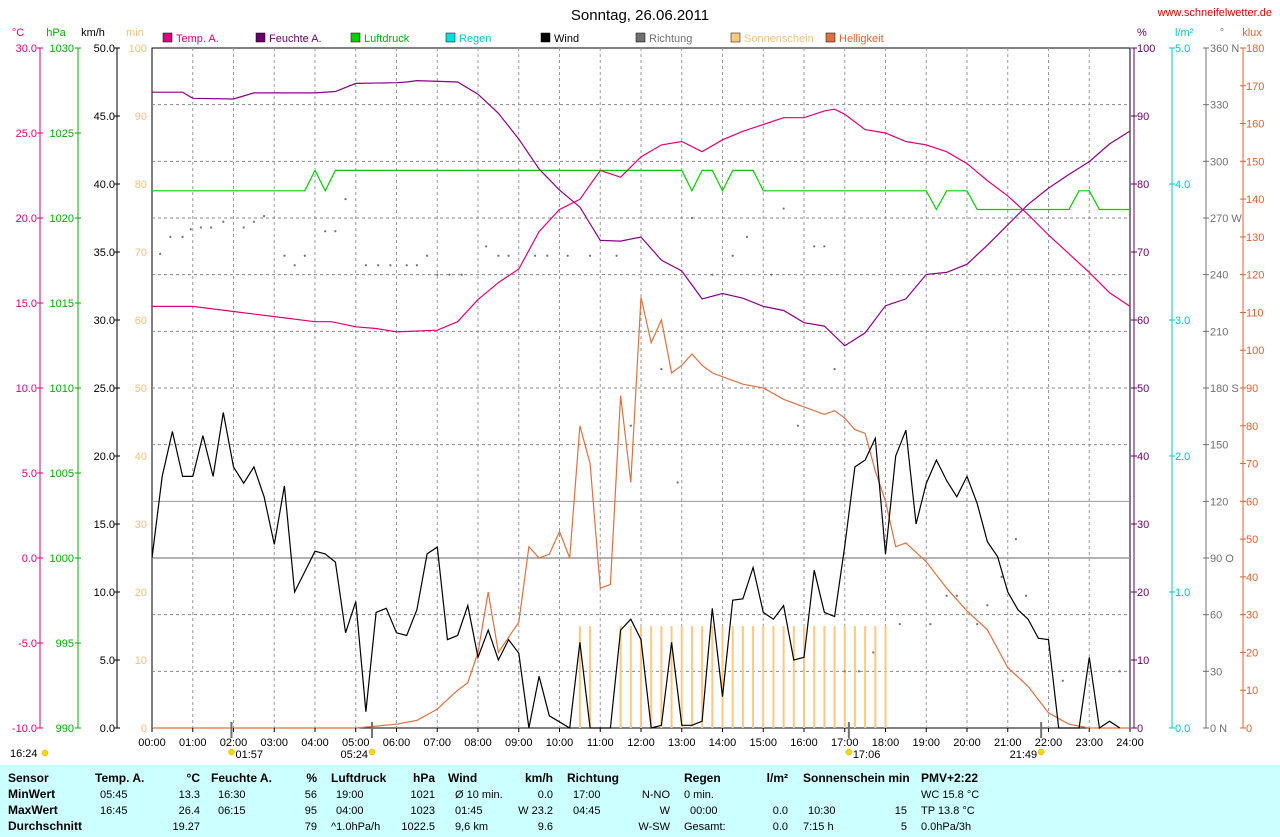 This screenshot has width=1280, height=837. I want to click on wind-axis-tick-label: 35.0, so click(104, 253).